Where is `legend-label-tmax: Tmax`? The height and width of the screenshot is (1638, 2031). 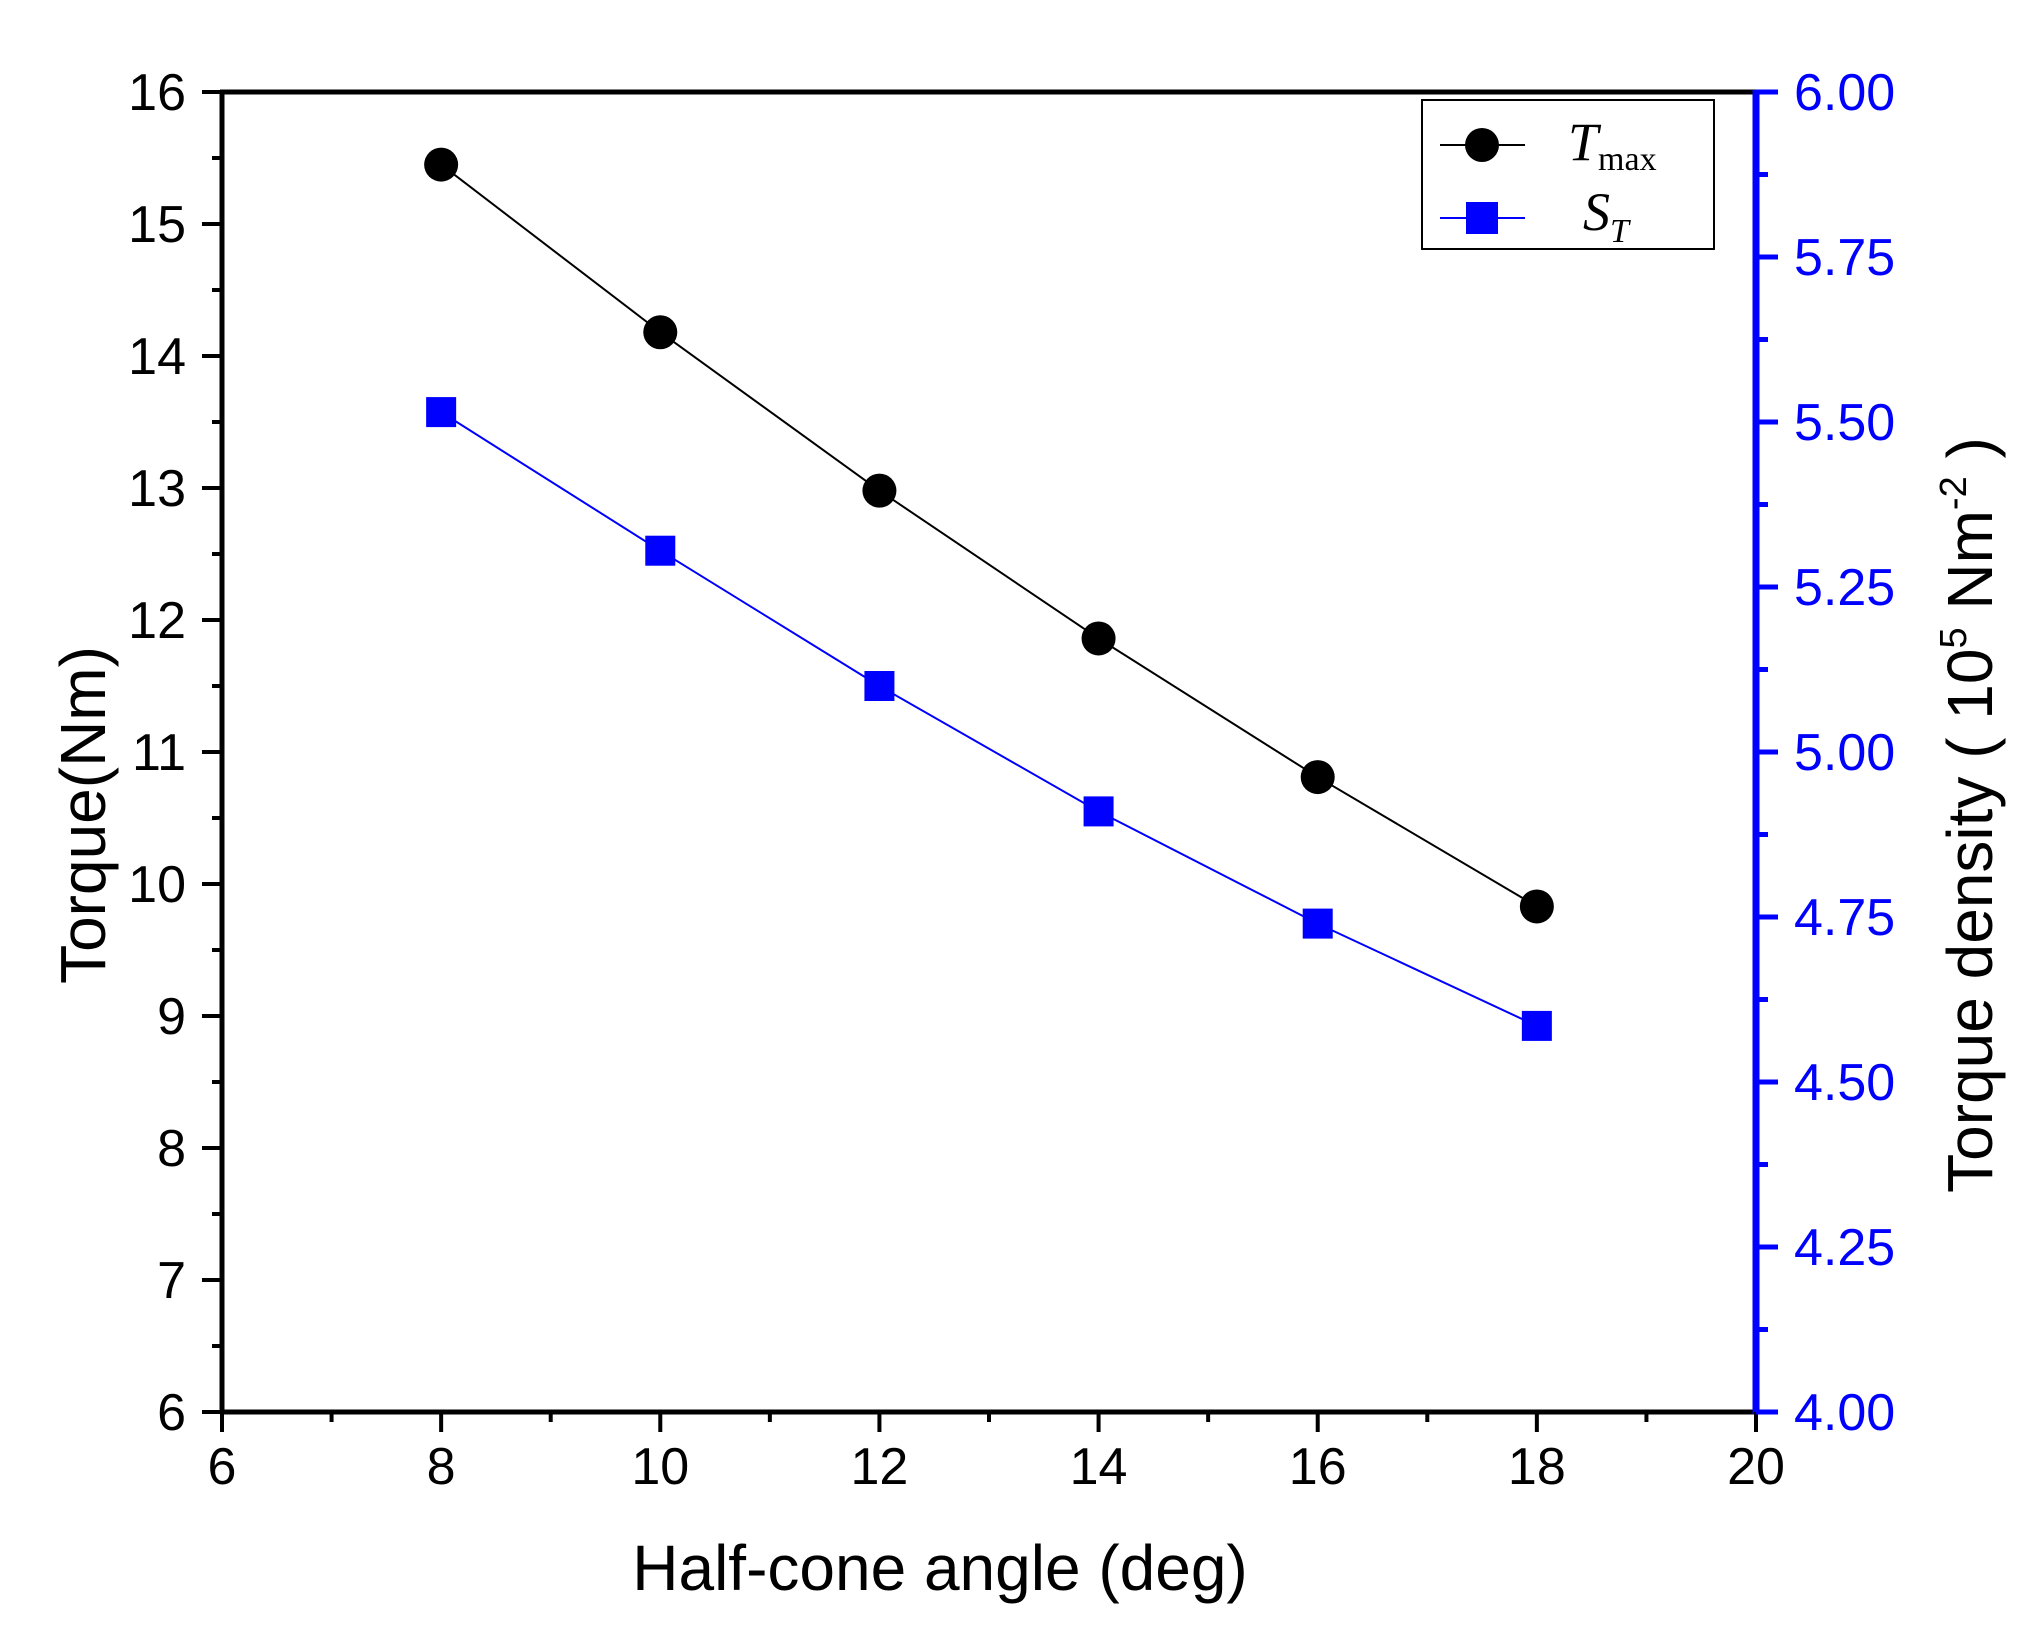 legend-label-tmax: Tmax is located at coordinates (1612, 145).